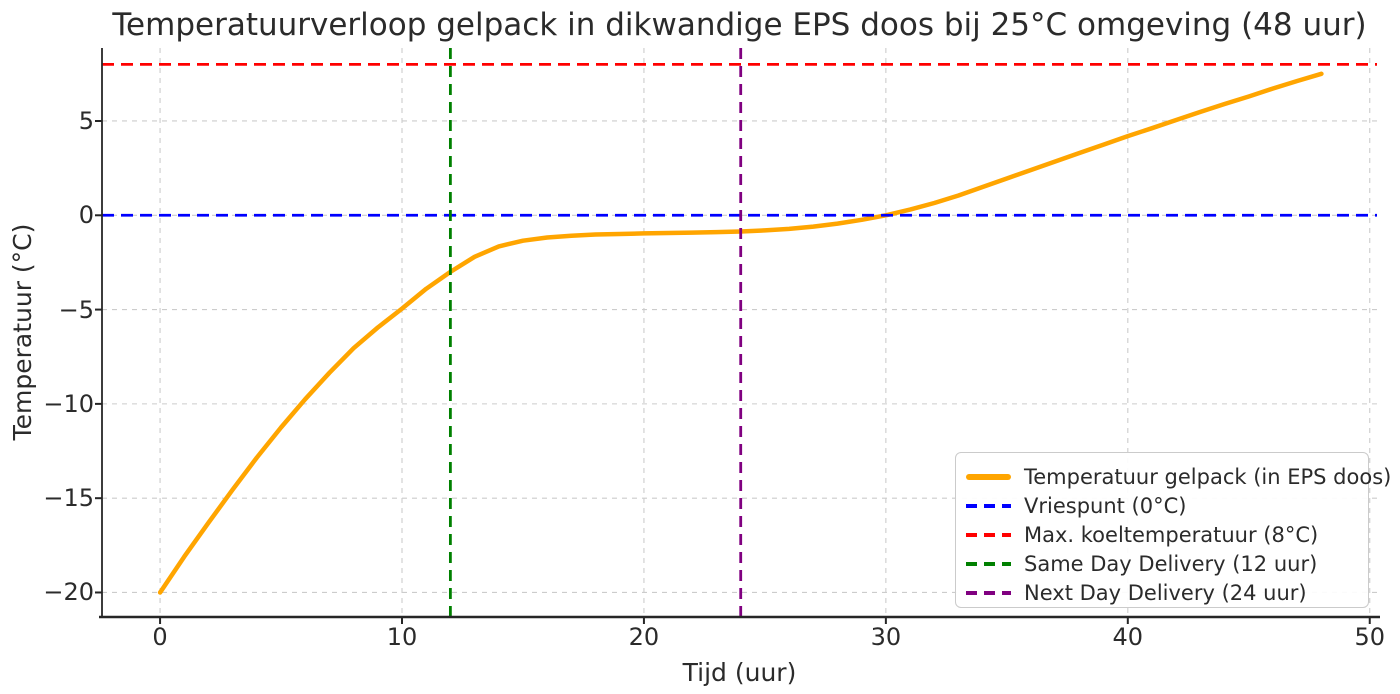 The width and height of the screenshot is (1400, 694). I want to click on y-tick-label: −20, so click(68, 592).